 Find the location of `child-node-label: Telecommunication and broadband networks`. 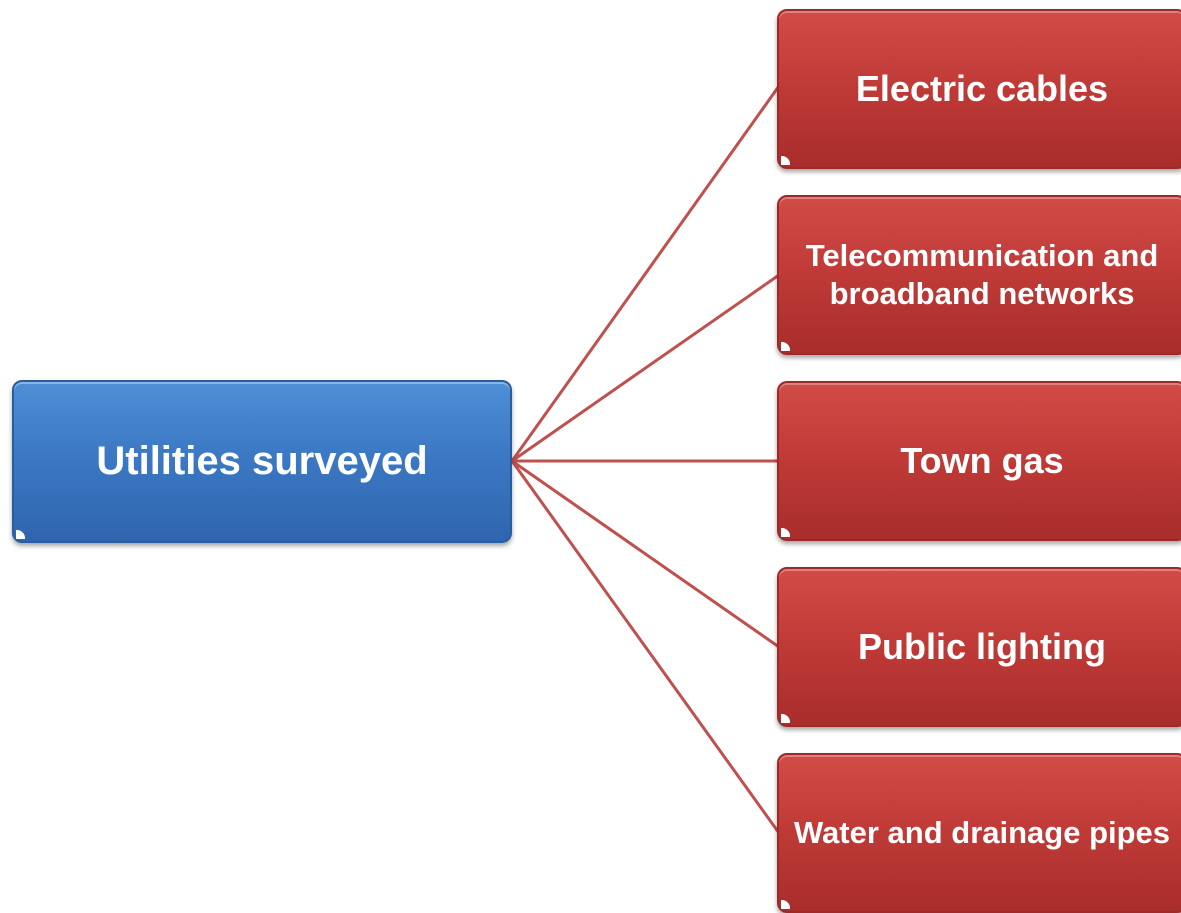

child-node-label: Telecommunication and broadband networks is located at coordinates (982, 274).